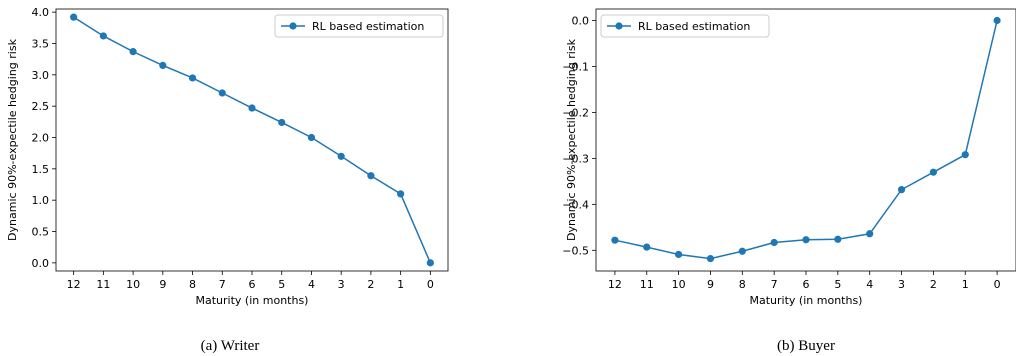 The width and height of the screenshot is (1016, 356). What do you see at coordinates (41, 106) in the screenshot?
I see `y-tick-label: 2.5` at bounding box center [41, 106].